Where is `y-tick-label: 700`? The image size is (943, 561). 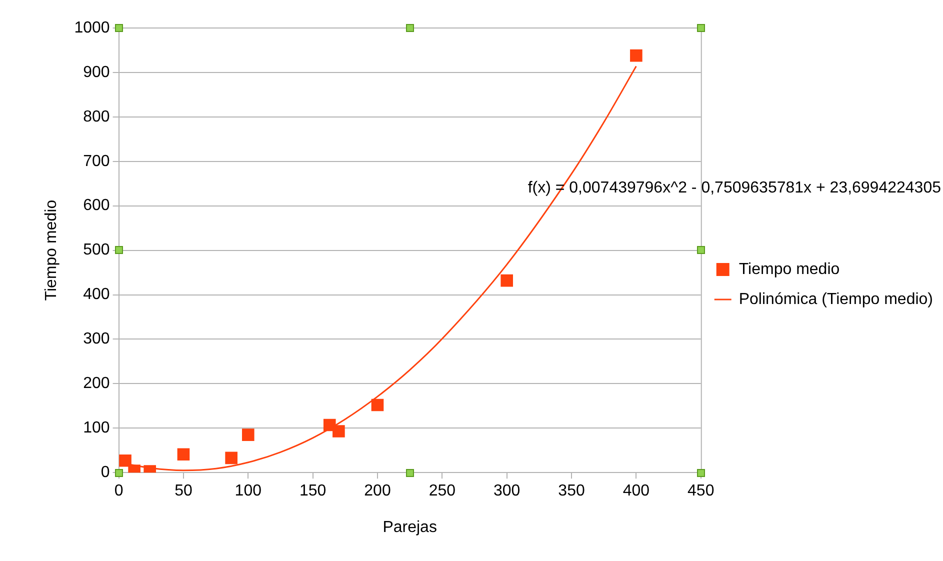 y-tick-label: 700 is located at coordinates (96, 161).